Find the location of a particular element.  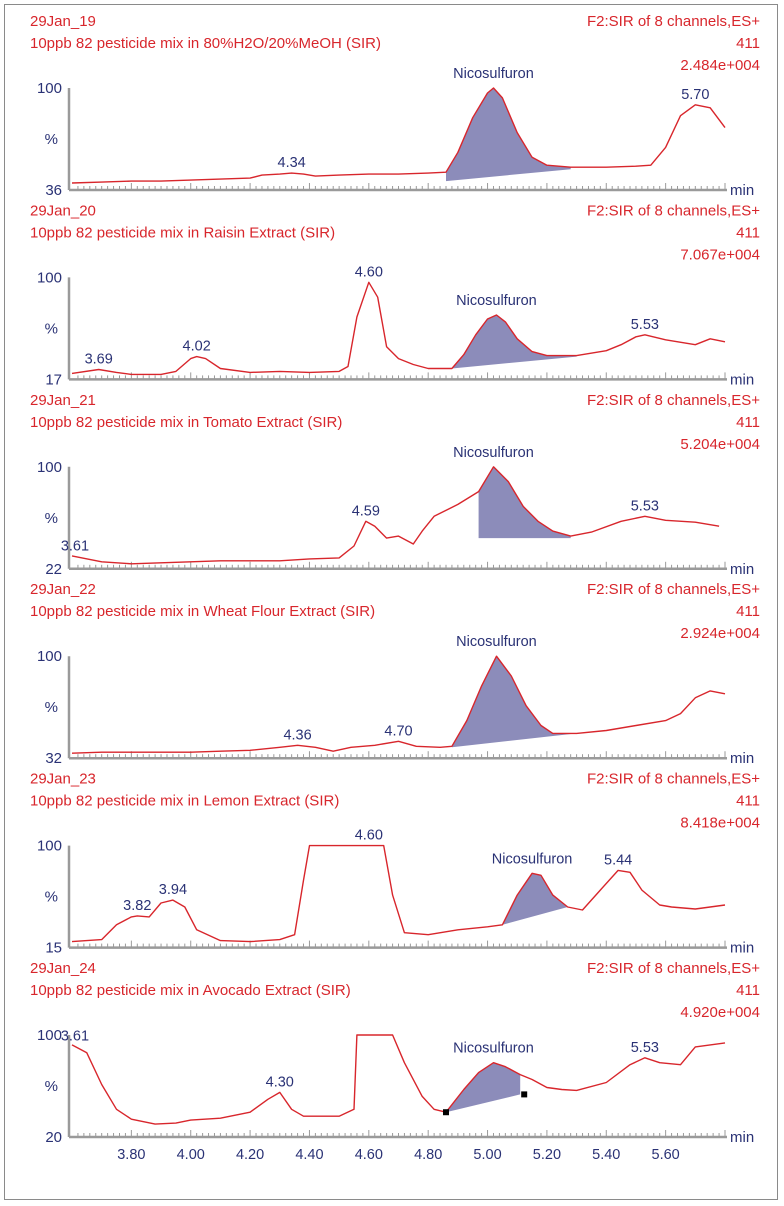

panel-1-integrated-peak-area is located at coordinates (508, 135).